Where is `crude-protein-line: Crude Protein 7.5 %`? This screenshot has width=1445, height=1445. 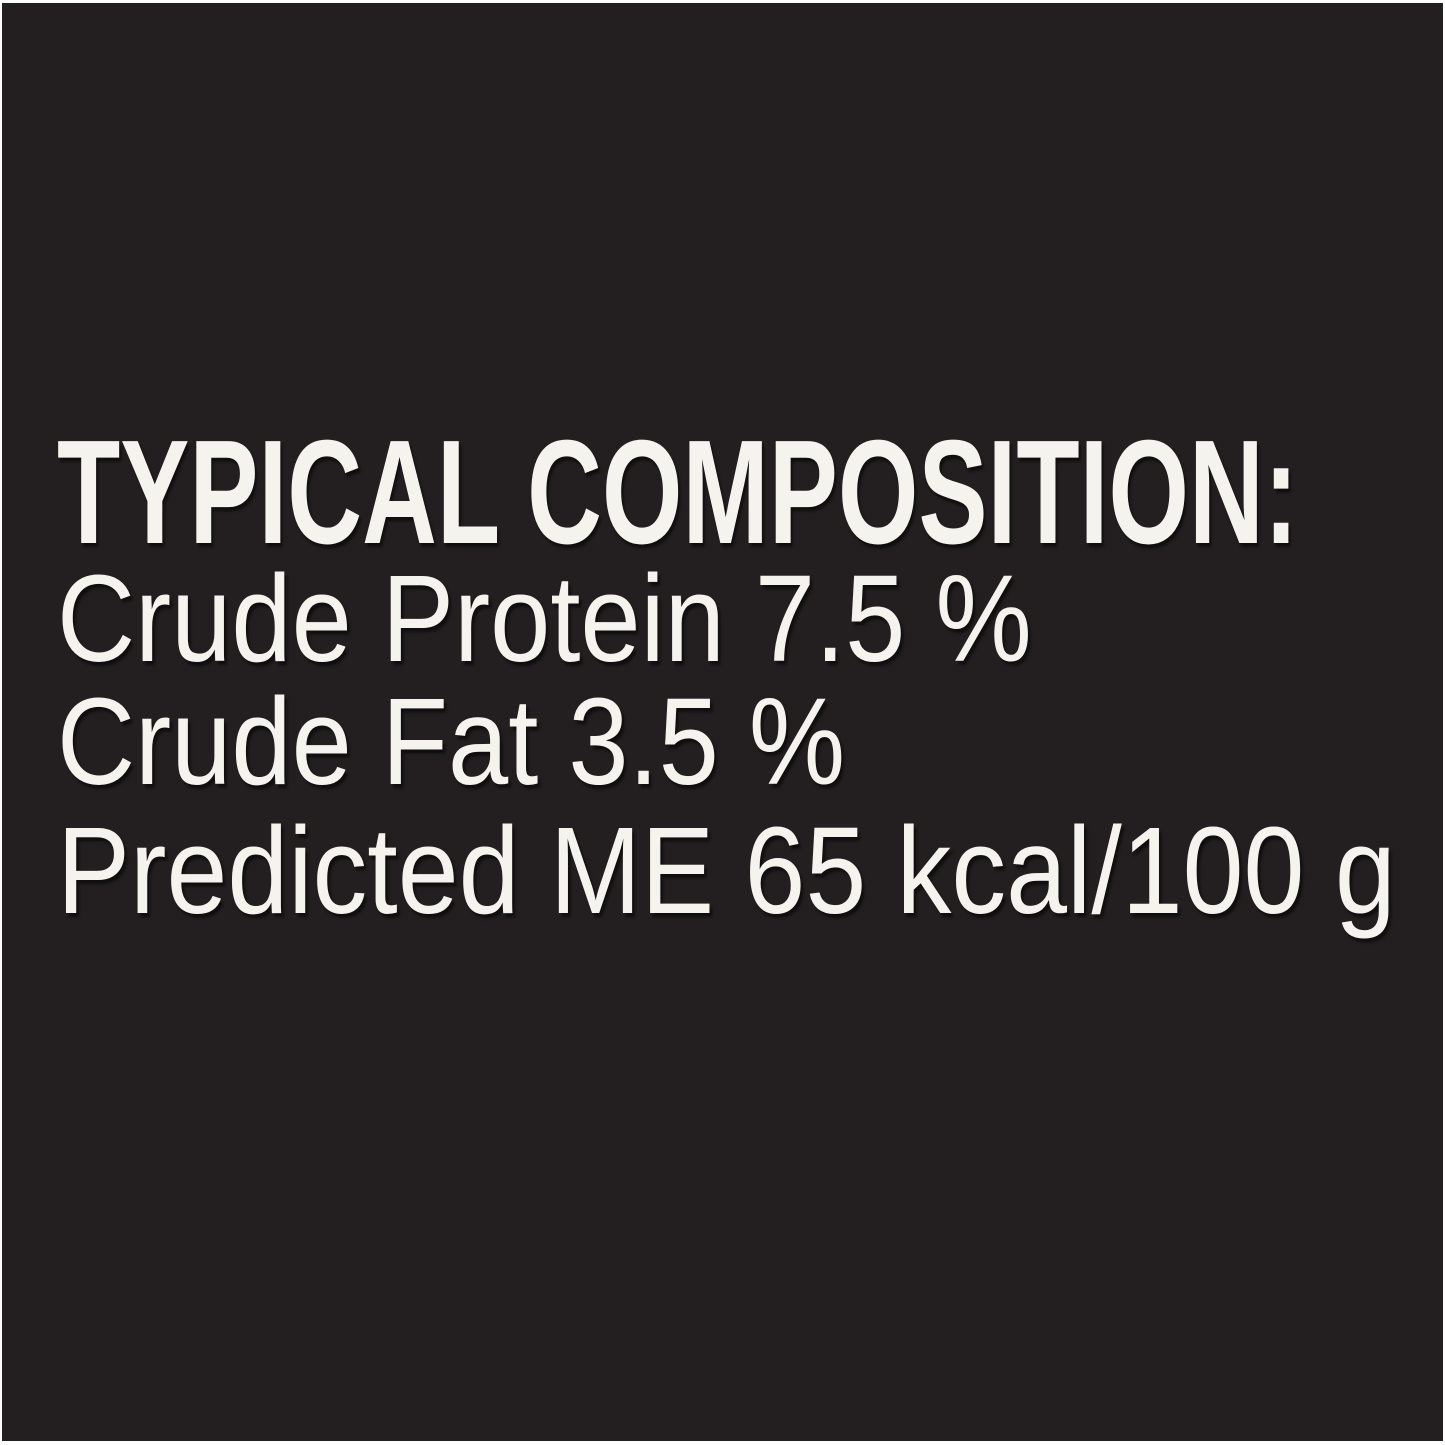
crude-protein-line: Crude Protein 7.5 % is located at coordinates (544, 619).